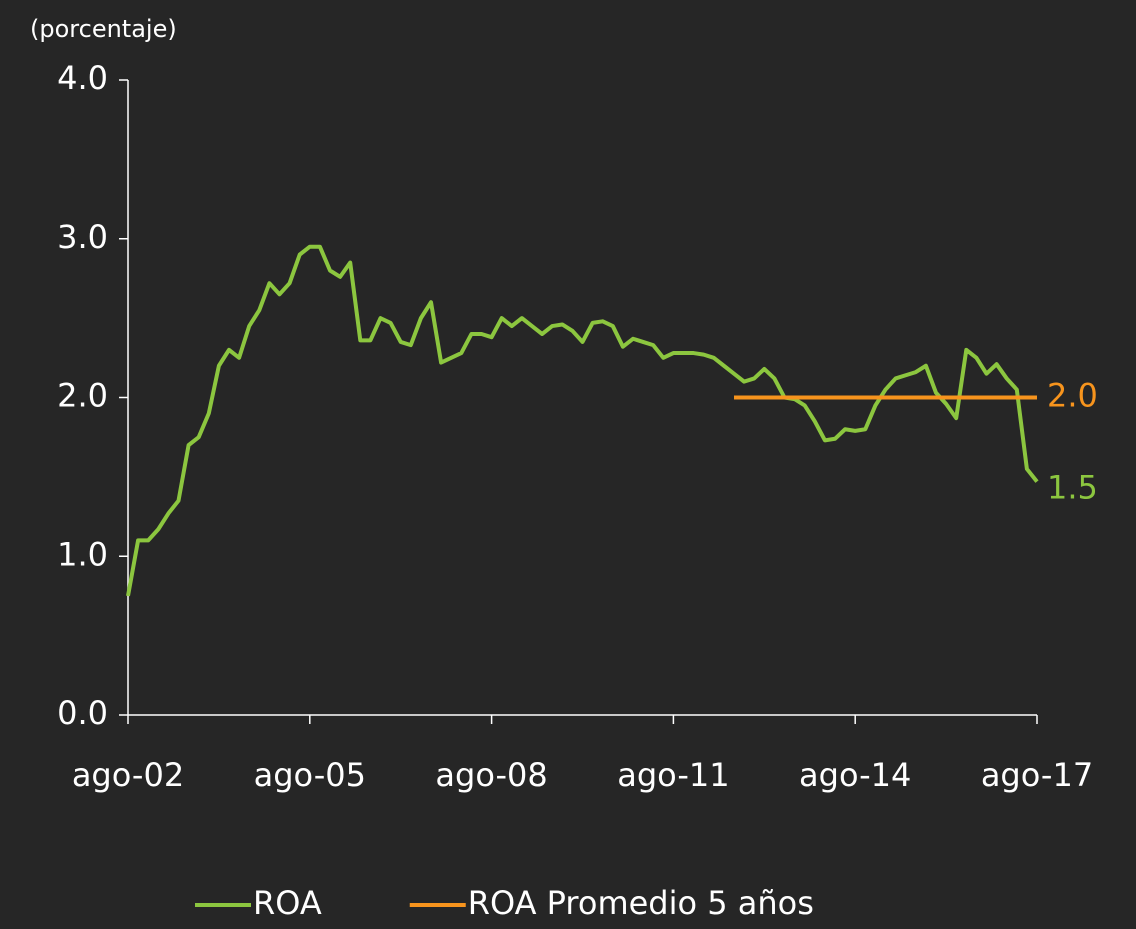  What do you see at coordinates (82, 554) in the screenshot?
I see `y-tick-label: 1.0` at bounding box center [82, 554].